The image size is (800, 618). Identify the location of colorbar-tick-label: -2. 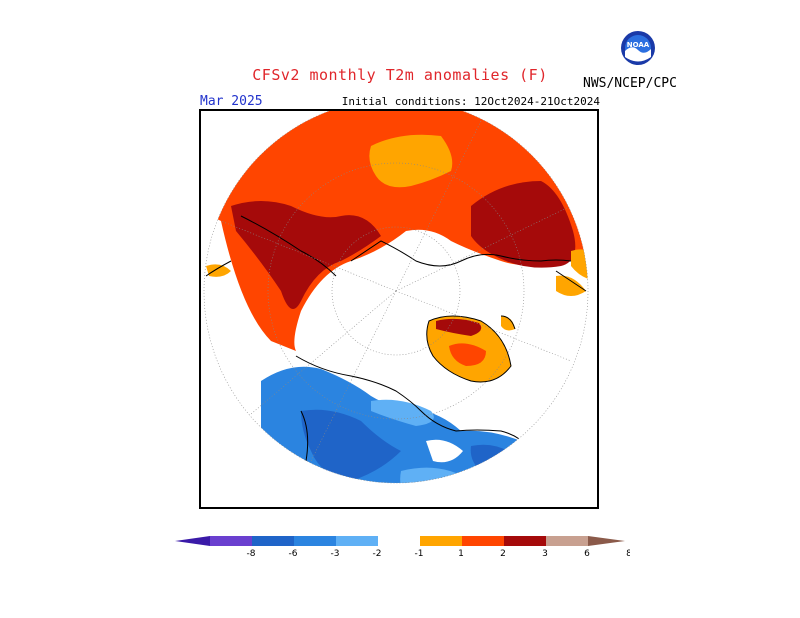
(377, 554).